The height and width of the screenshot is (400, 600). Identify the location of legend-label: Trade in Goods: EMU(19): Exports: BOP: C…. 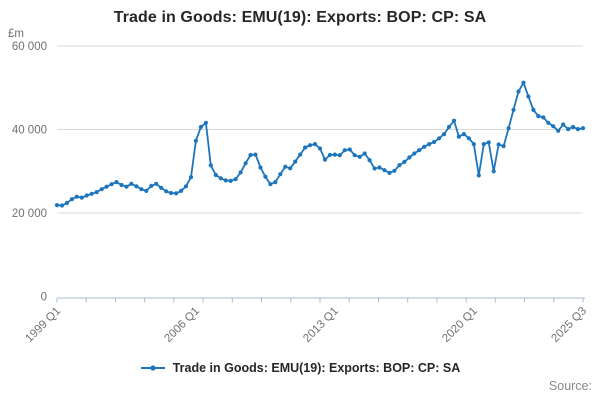
(316, 368).